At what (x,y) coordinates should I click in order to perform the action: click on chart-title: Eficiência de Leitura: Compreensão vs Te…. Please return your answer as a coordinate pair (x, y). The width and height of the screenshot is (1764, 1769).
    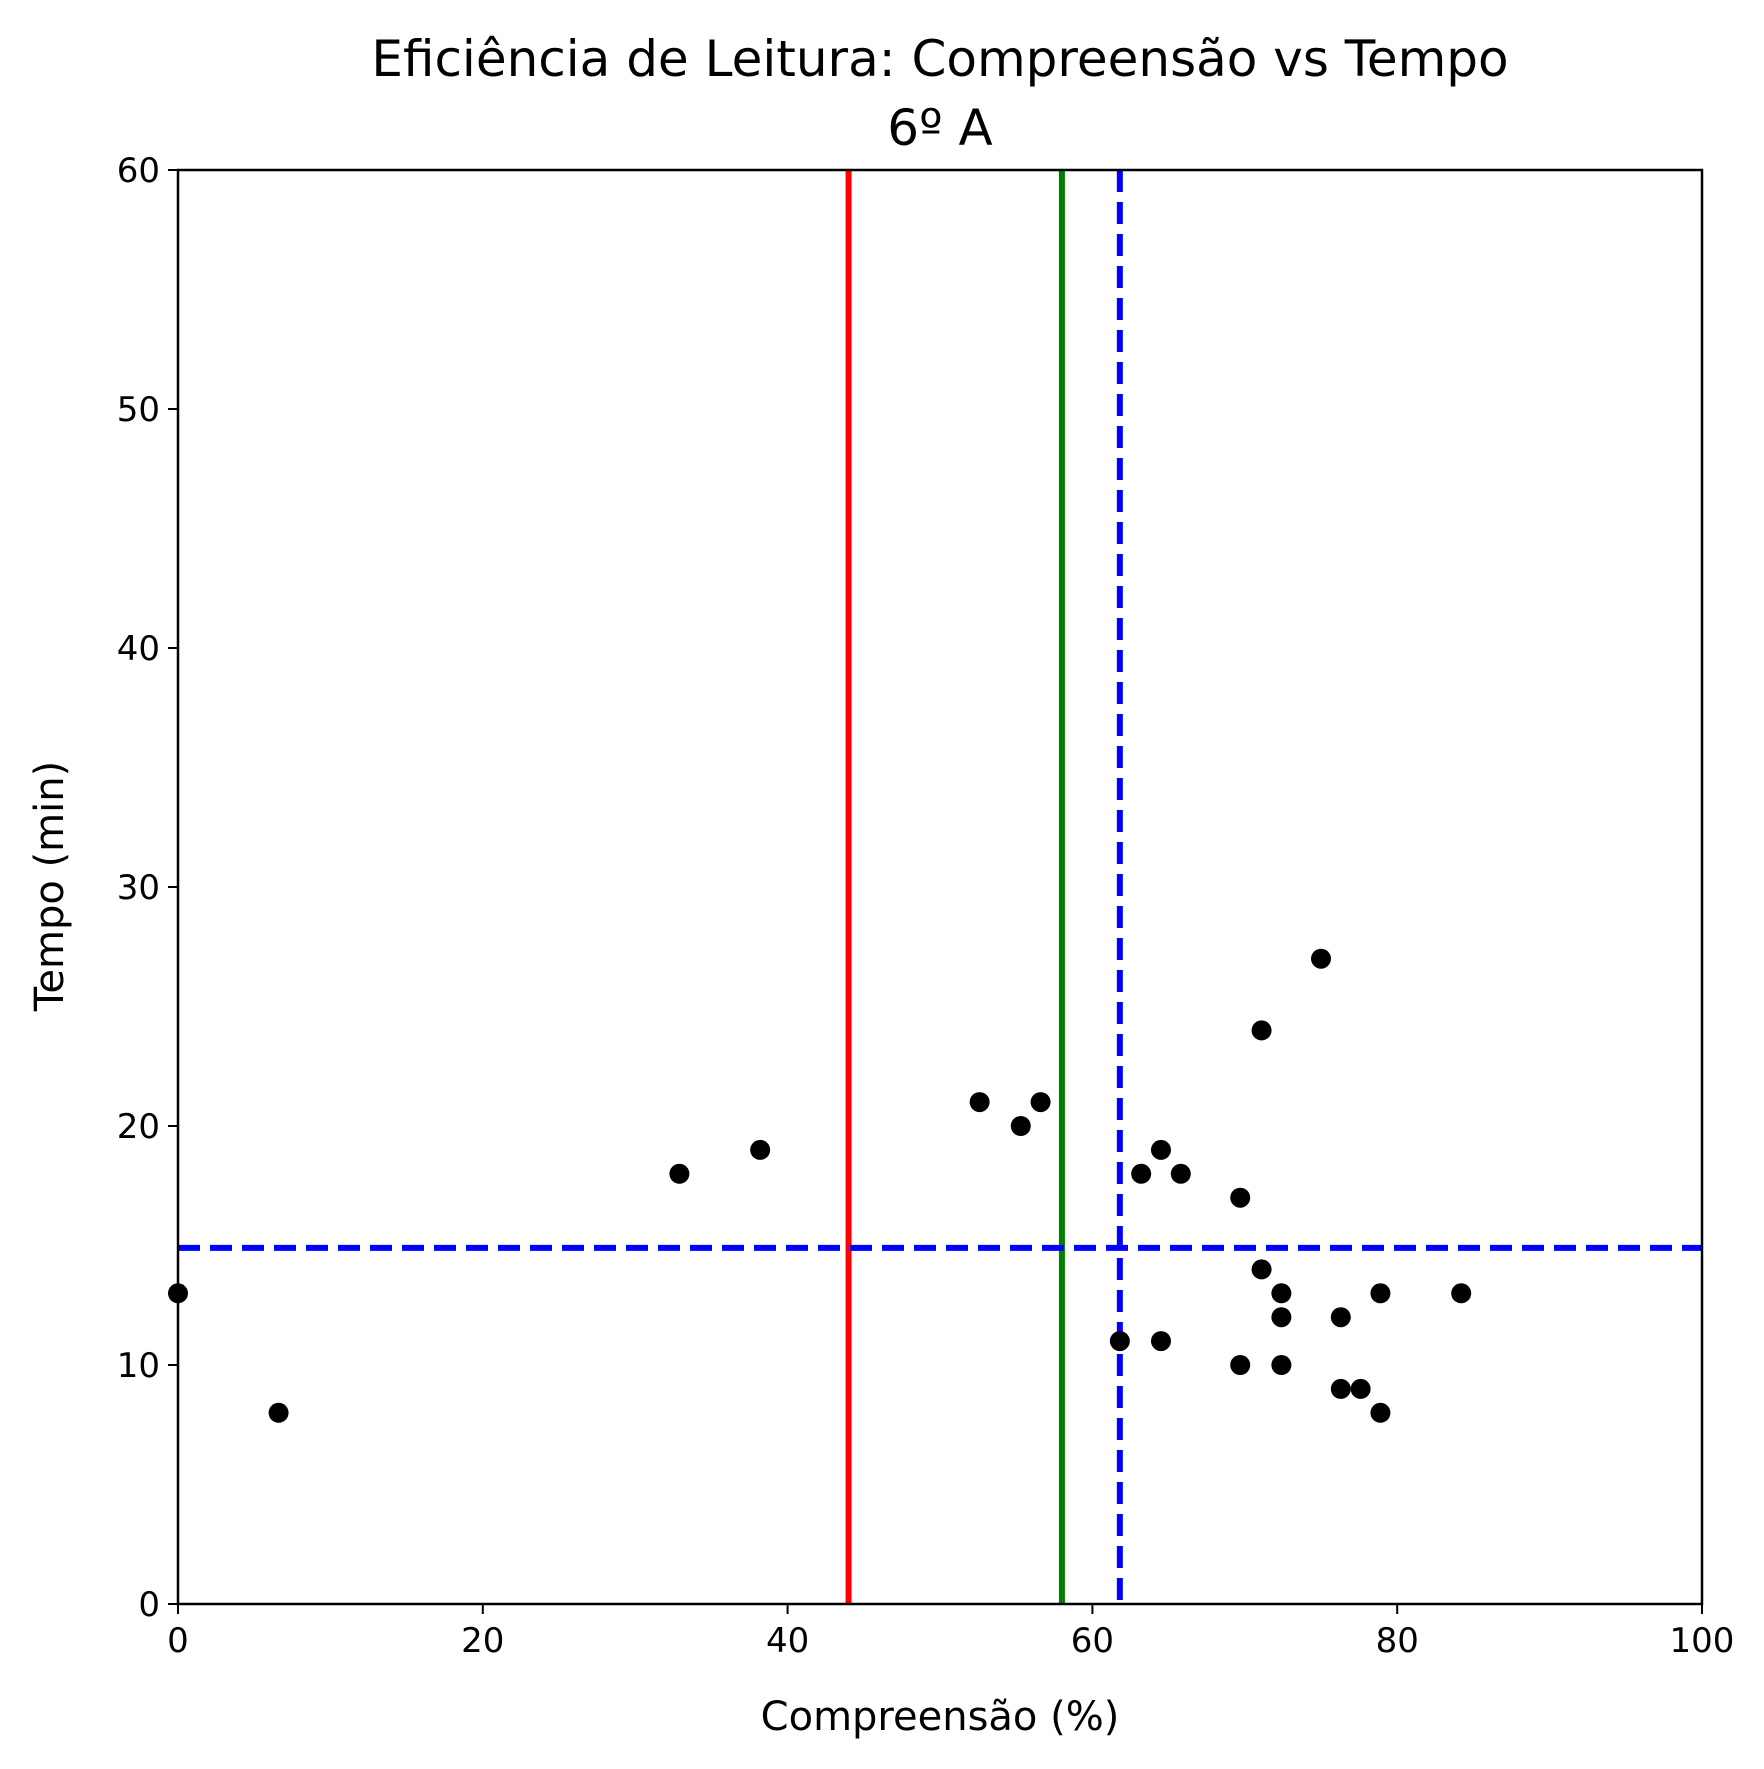
    Looking at the image, I should click on (939, 59).